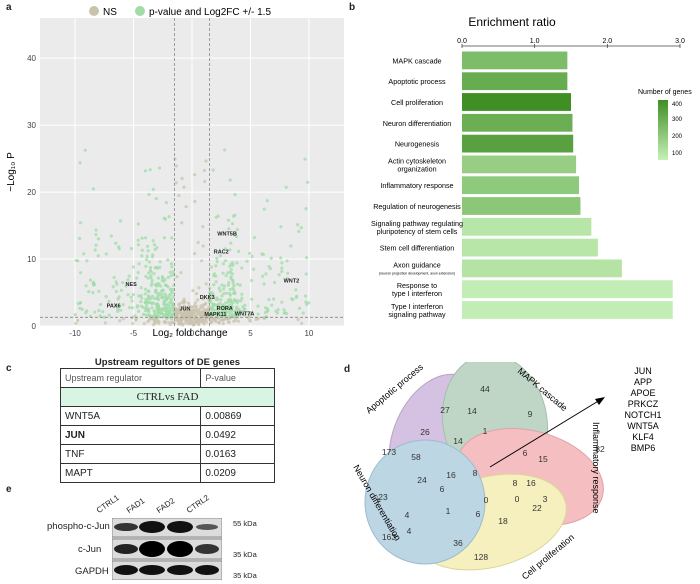  I want to click on panel-c-letter: c, so click(9, 368).